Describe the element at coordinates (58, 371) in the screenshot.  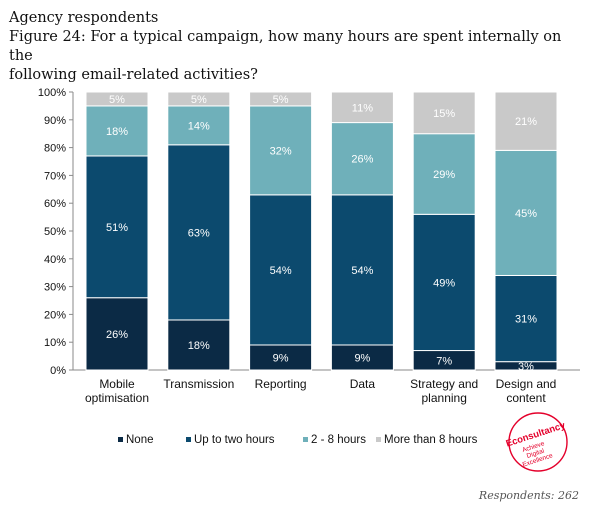
I see `y-tick-label: 0%` at that location.